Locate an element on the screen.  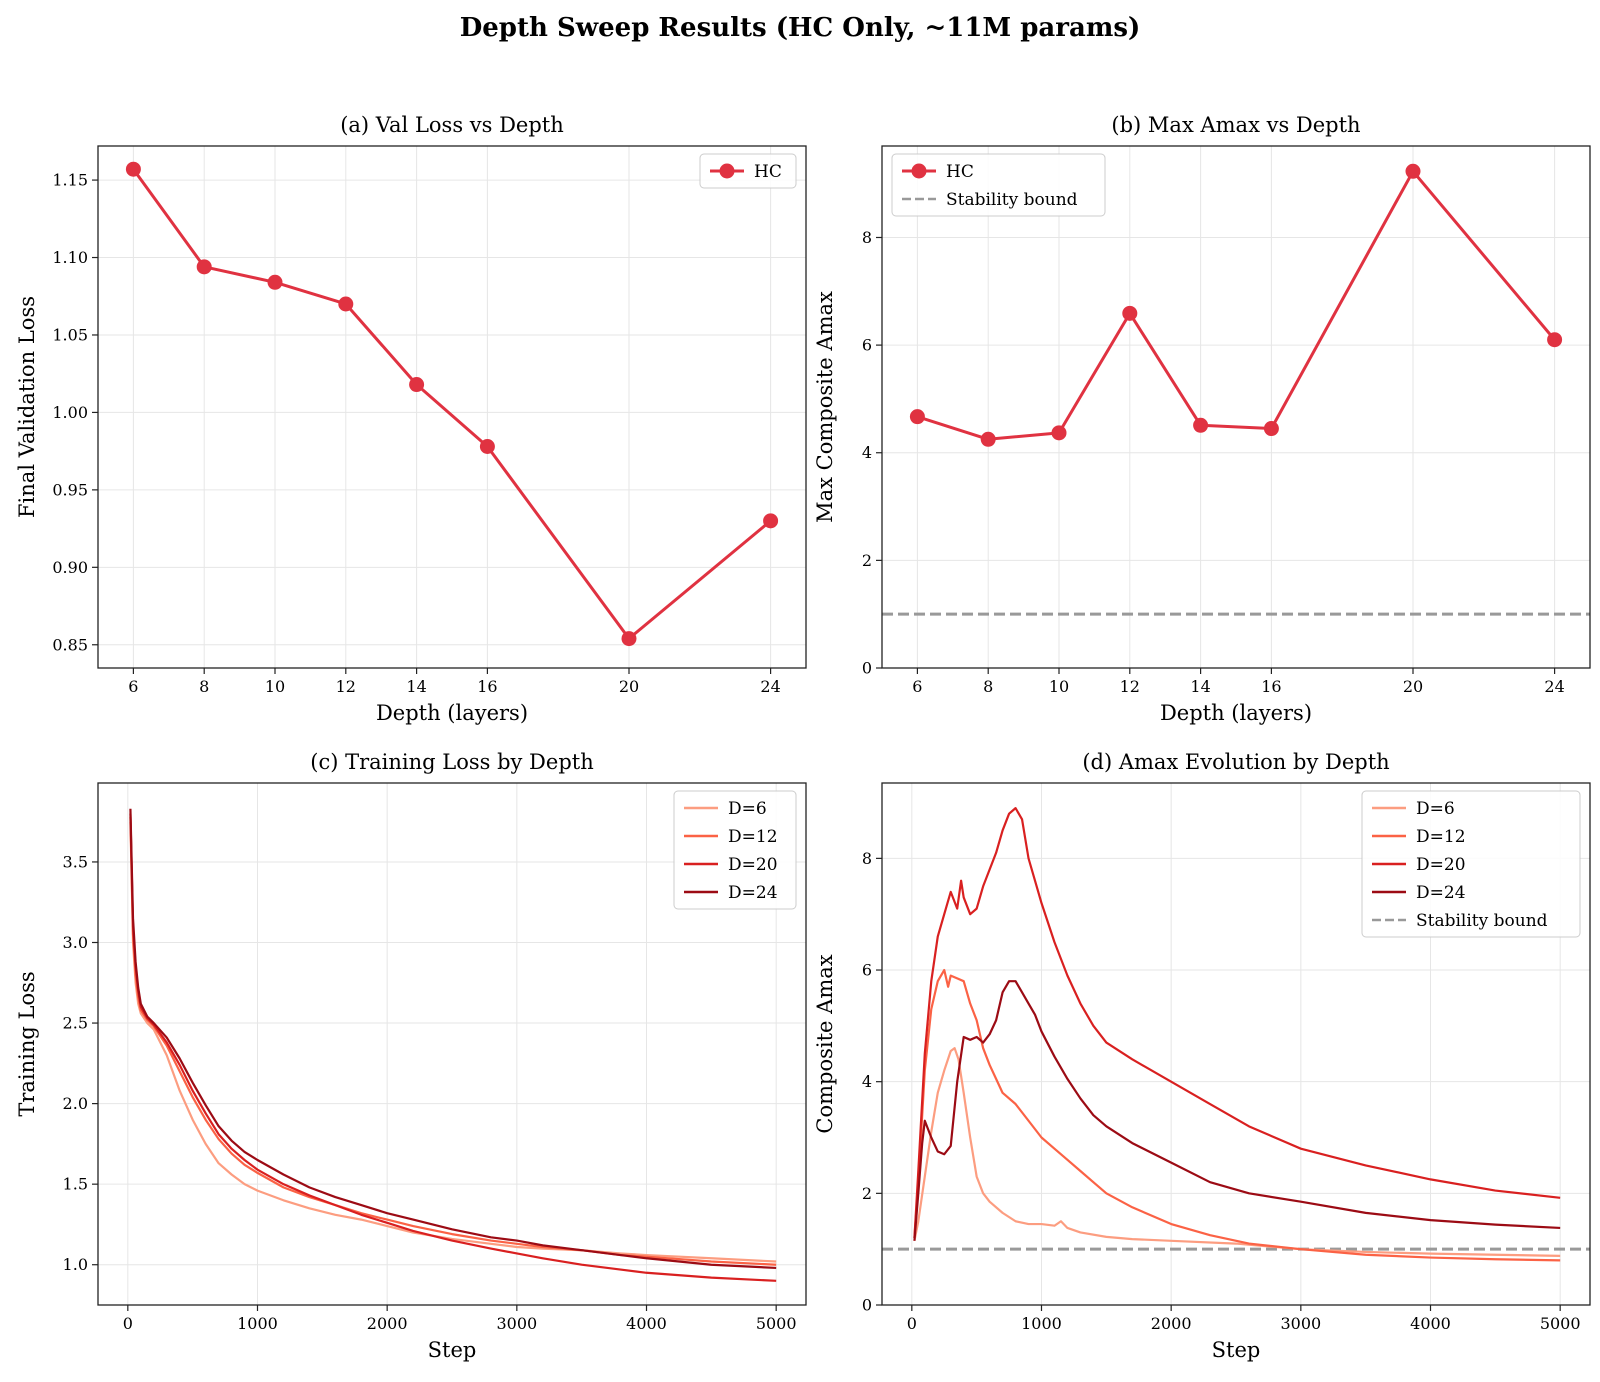
legend: D=6 D=12 D=20 D=24 Stability bound is located at coordinates (1471, 864).